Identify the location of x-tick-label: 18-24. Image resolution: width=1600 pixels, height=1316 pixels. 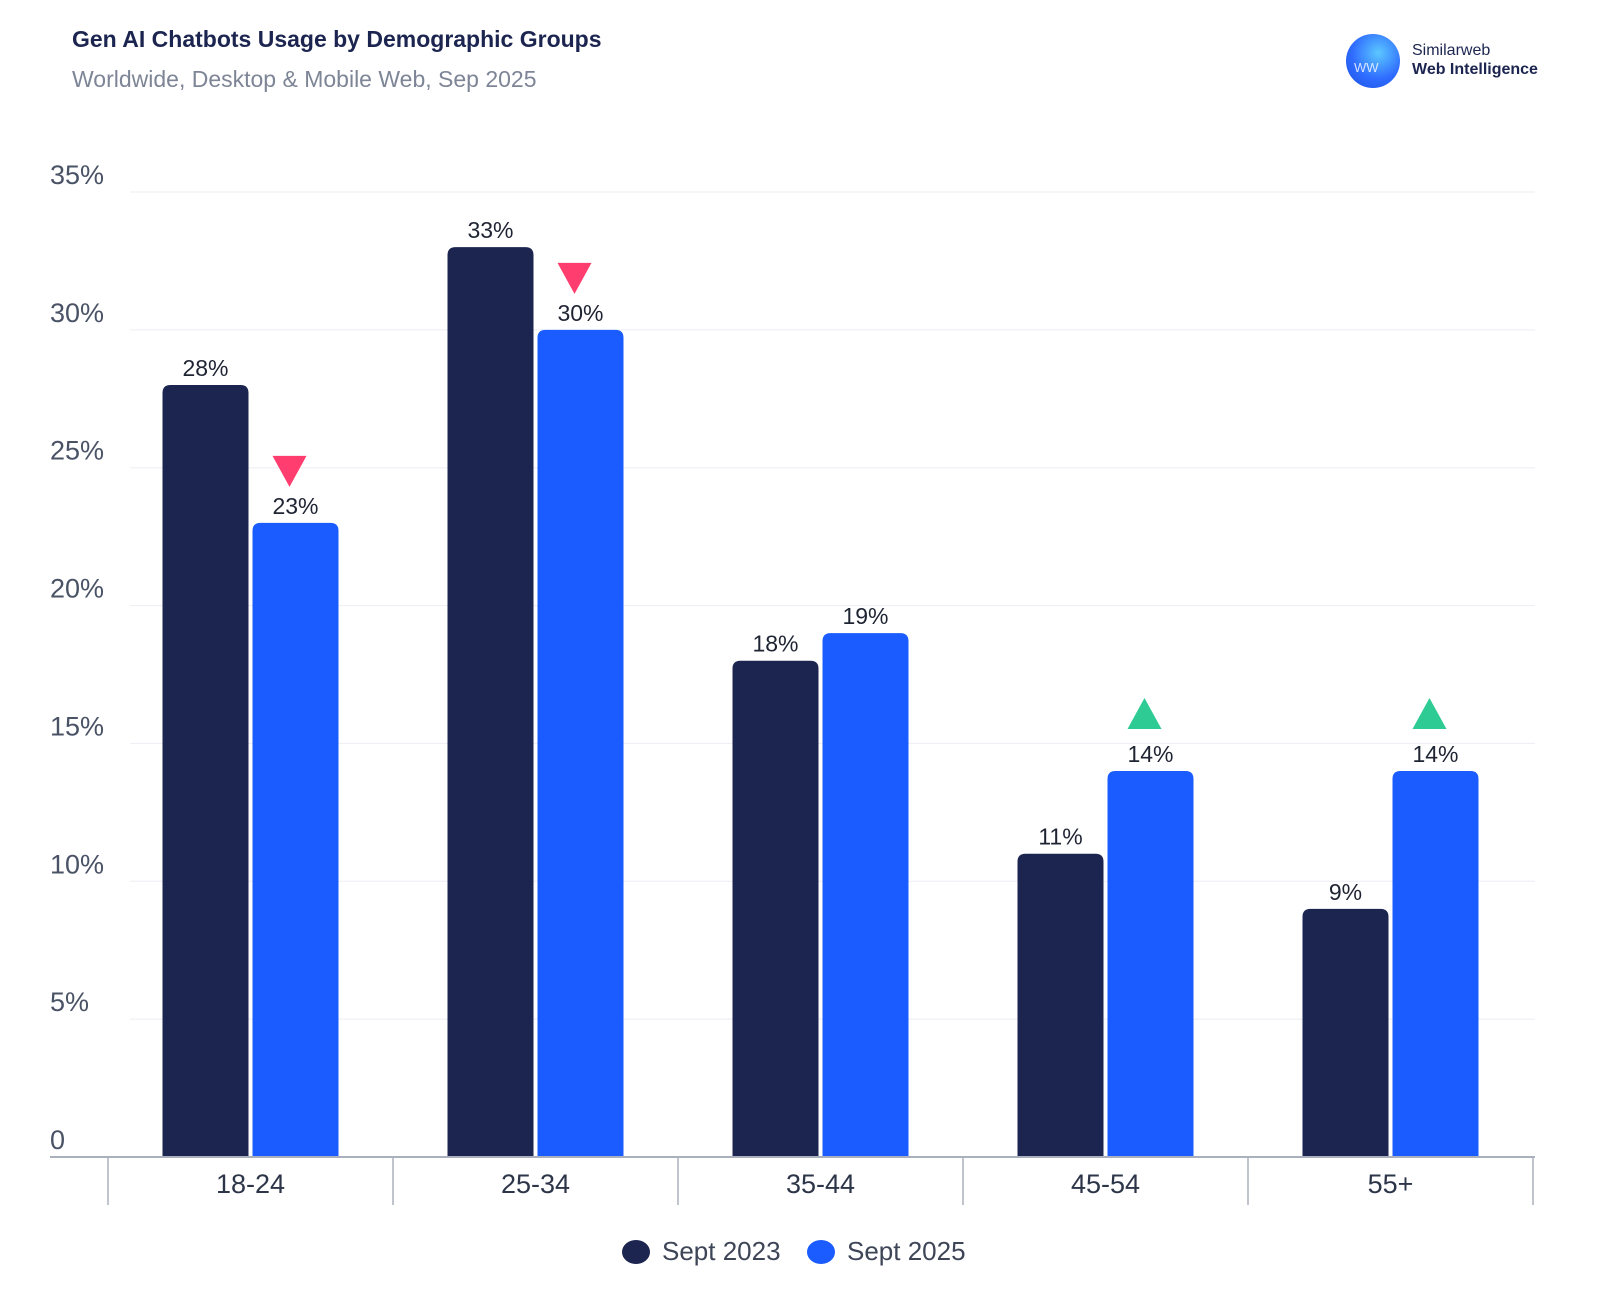
(250, 1184).